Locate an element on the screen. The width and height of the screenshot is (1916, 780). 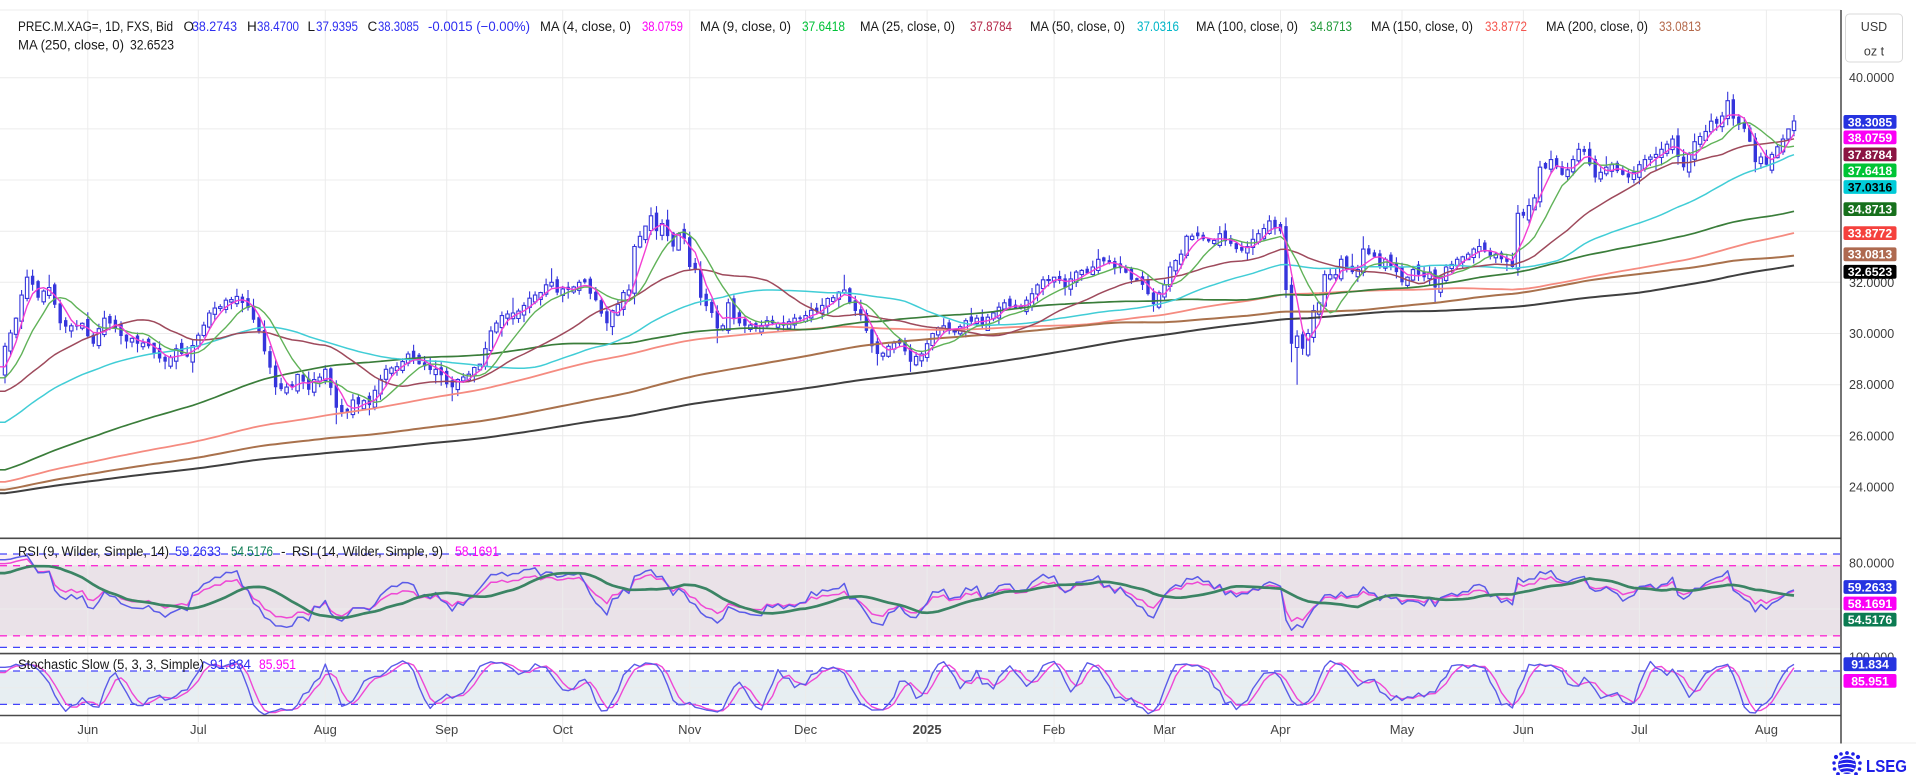
svg-text: RSI (14, Wilder, Simple, 9) is located at coordinates (367, 551).